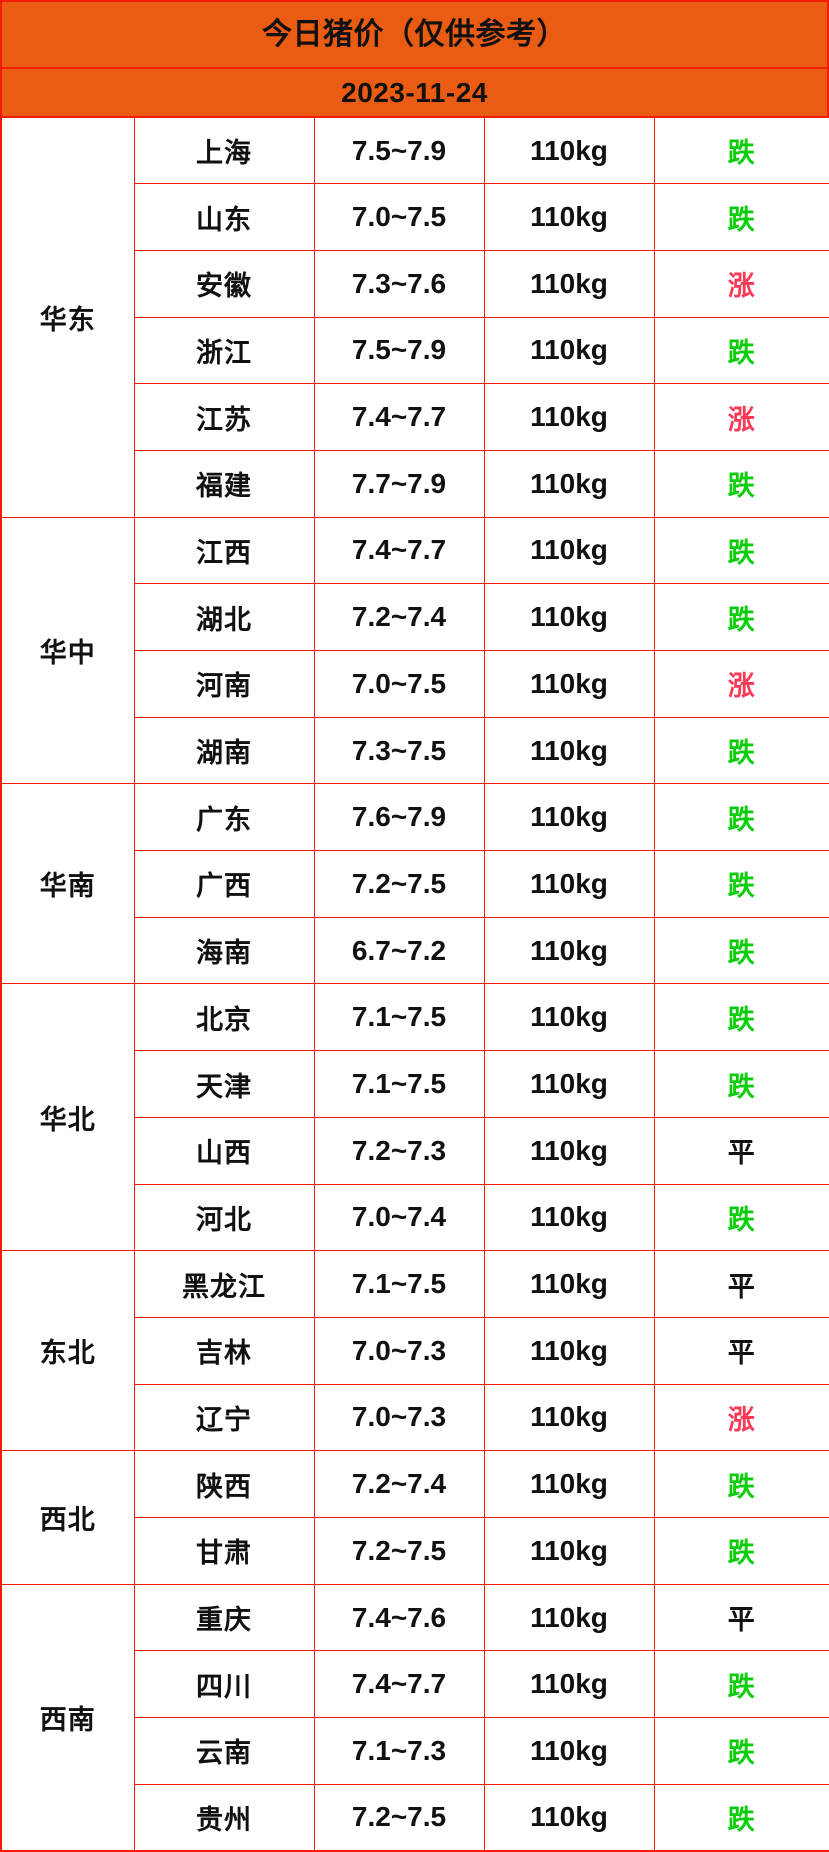  I want to click on price-cell: 6.7~7.2, so click(399, 950).